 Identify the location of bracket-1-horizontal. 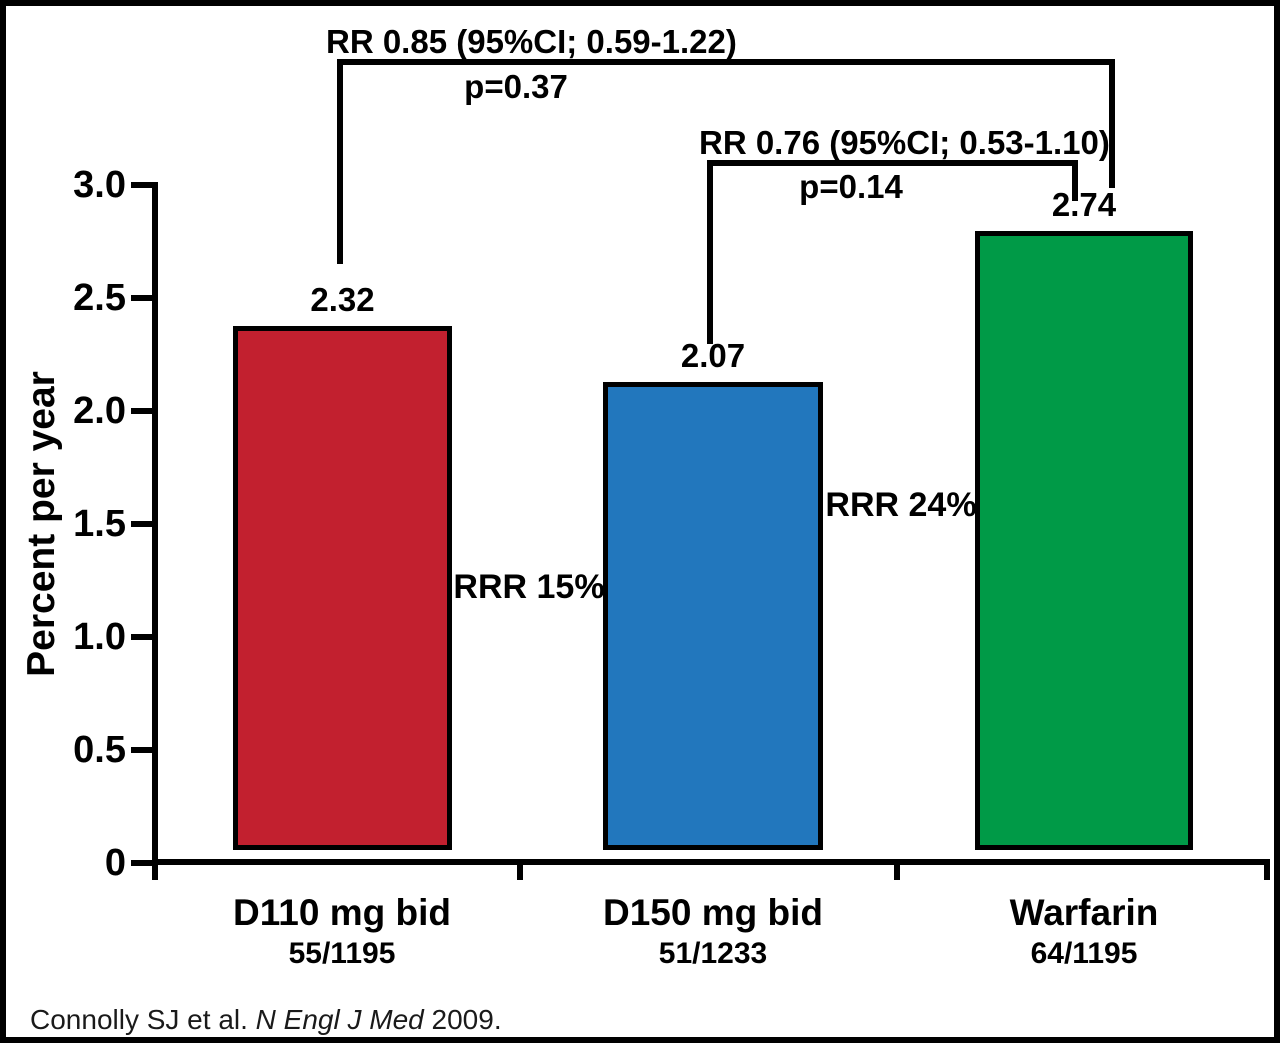
(726, 62).